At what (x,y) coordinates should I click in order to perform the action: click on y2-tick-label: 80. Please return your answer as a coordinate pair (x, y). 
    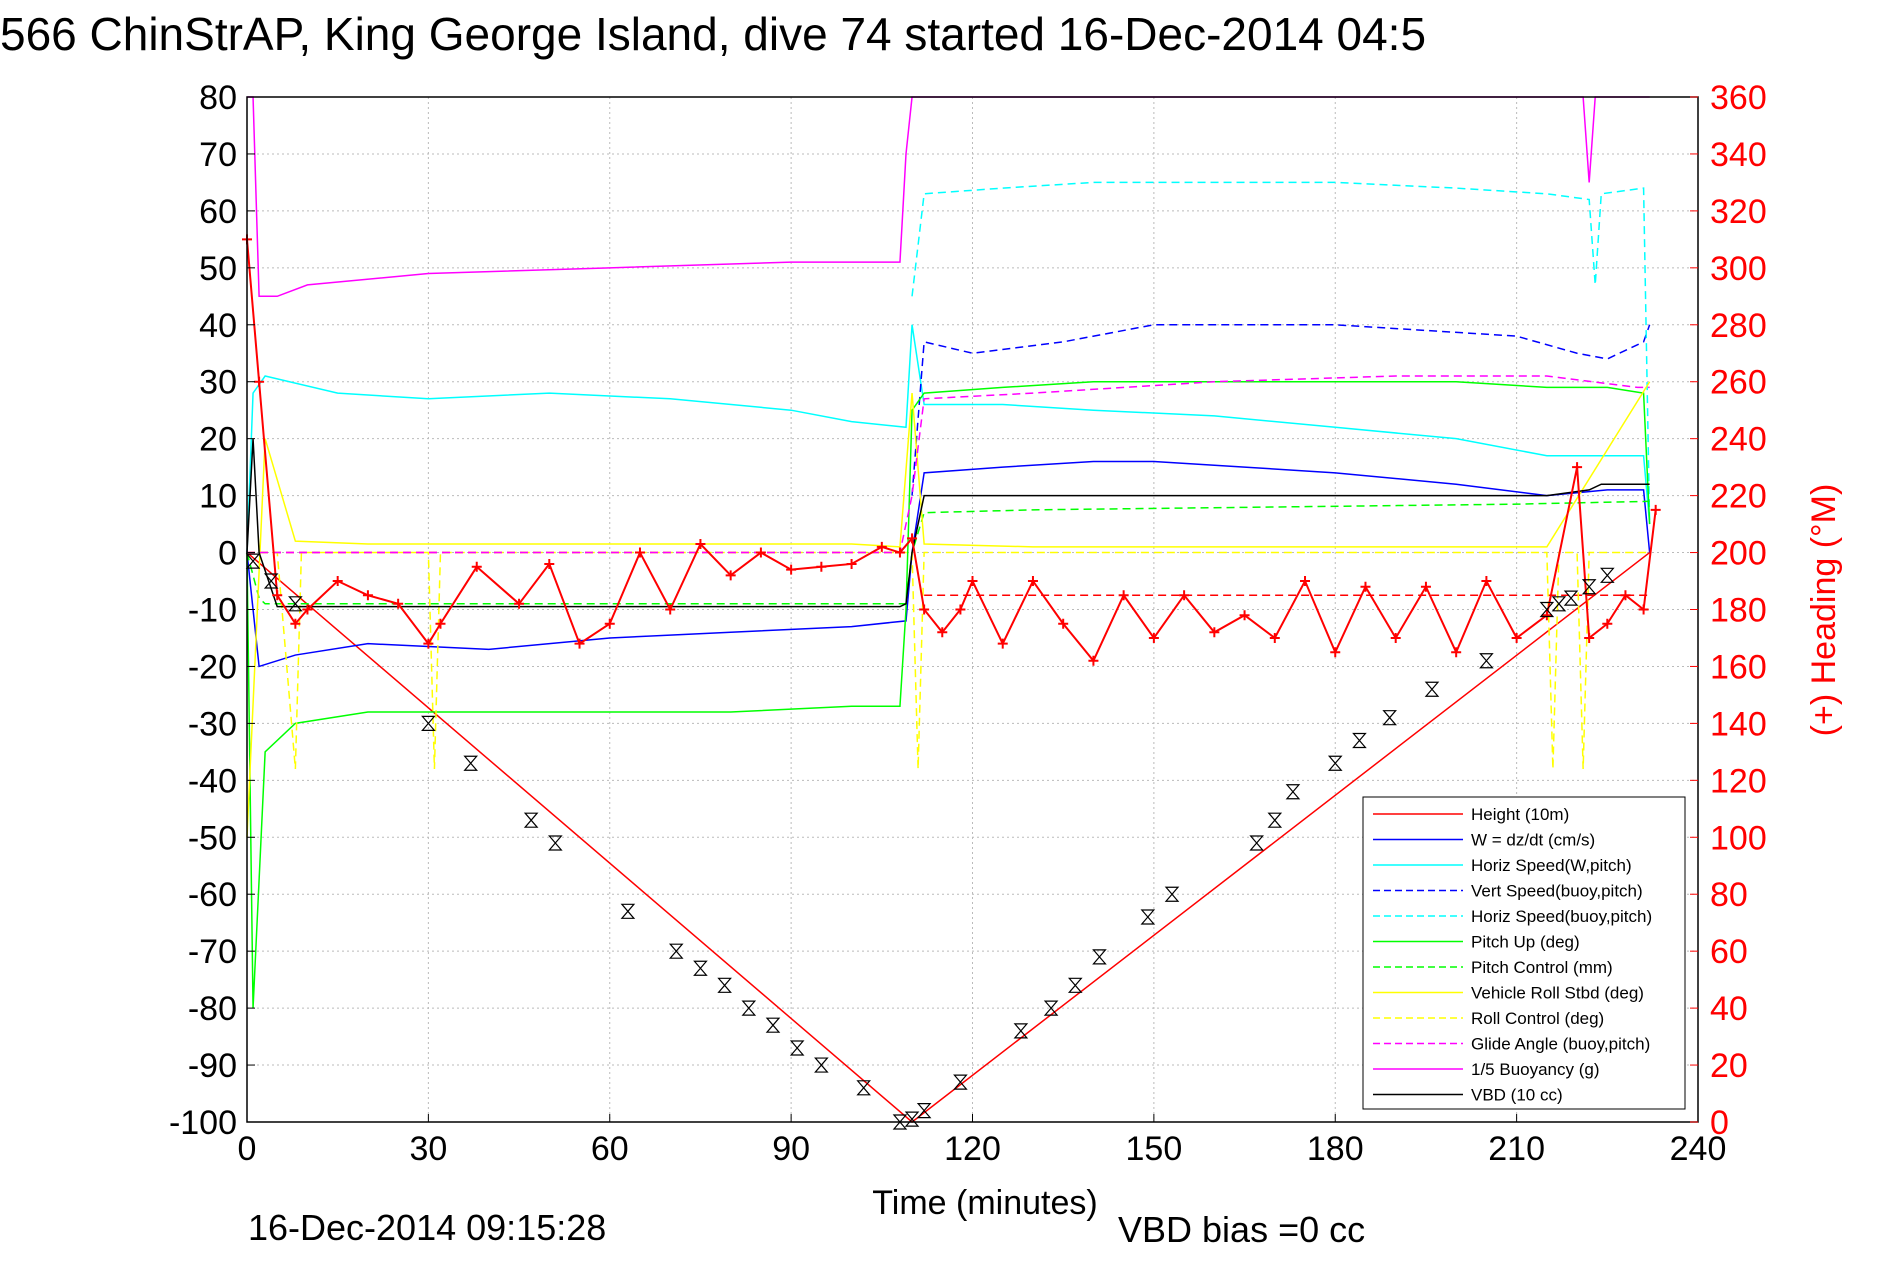
    Looking at the image, I should click on (1729, 895).